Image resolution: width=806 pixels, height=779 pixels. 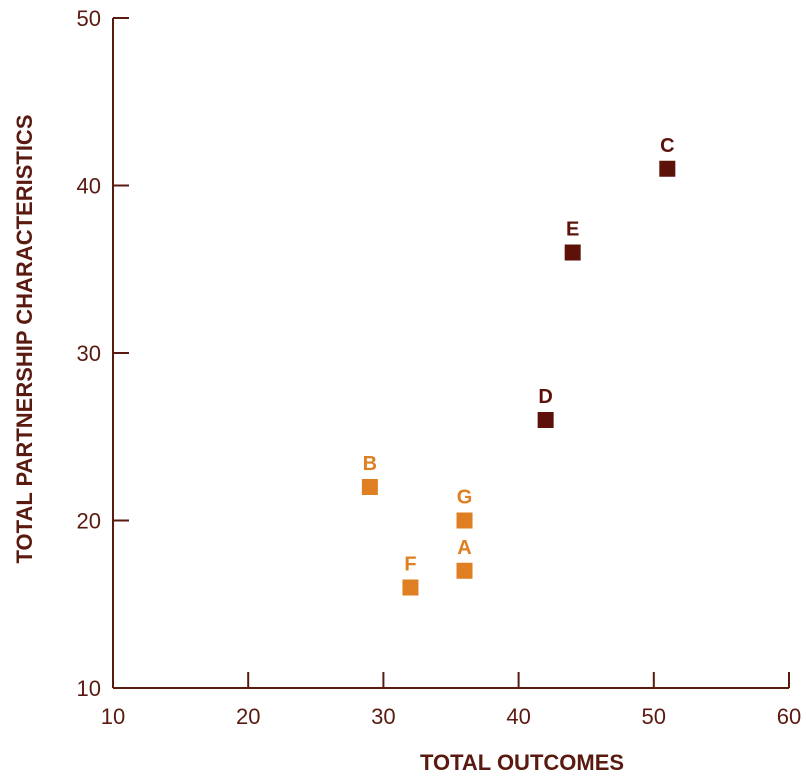 What do you see at coordinates (545, 420) in the screenshot?
I see `data-point-d` at bounding box center [545, 420].